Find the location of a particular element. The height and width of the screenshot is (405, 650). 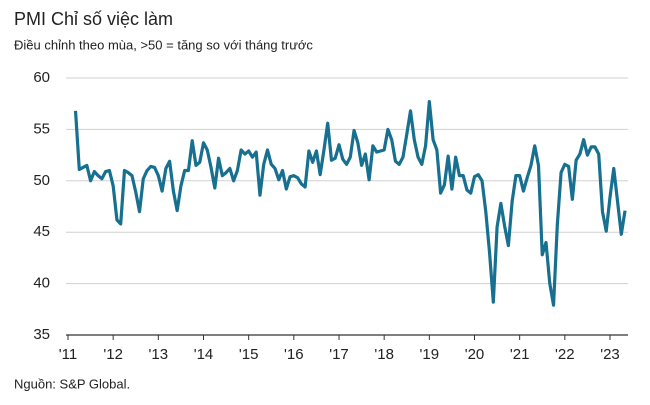

chart-title: PMI Chỉ số việc làm is located at coordinates (93, 19).